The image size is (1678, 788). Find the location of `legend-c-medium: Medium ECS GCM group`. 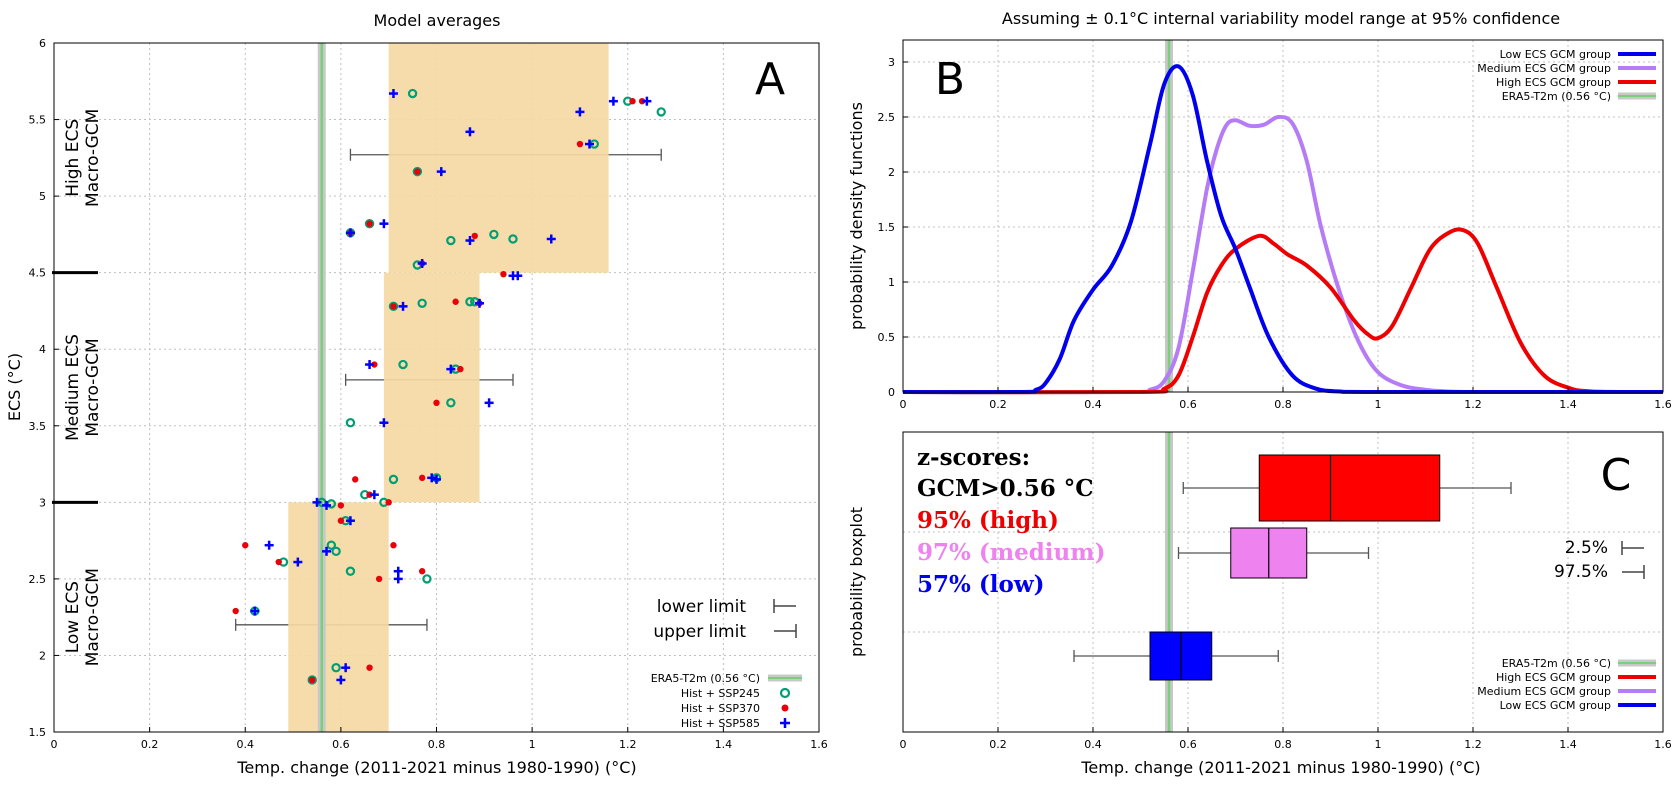

legend-c-medium: Medium ECS GCM group is located at coordinates (1544, 691).